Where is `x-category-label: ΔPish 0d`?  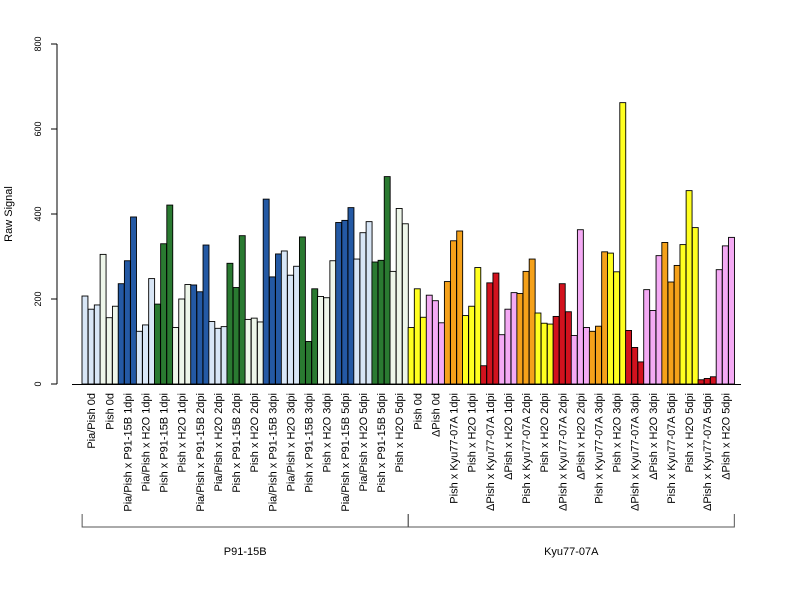 x-category-label: ΔPish 0d is located at coordinates (436, 415).